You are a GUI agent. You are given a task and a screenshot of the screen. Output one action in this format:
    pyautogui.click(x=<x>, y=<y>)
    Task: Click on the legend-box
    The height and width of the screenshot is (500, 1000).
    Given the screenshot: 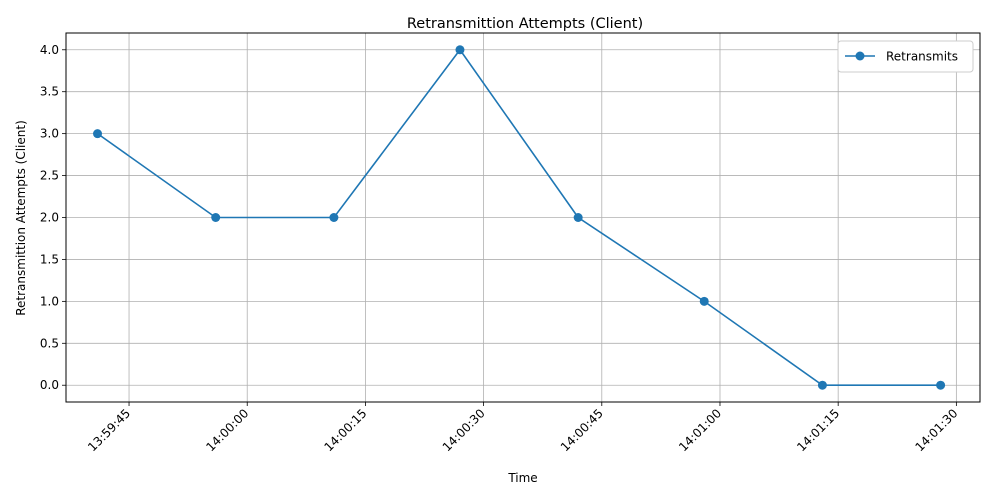 What is the action you would take?
    pyautogui.click(x=905, y=56)
    